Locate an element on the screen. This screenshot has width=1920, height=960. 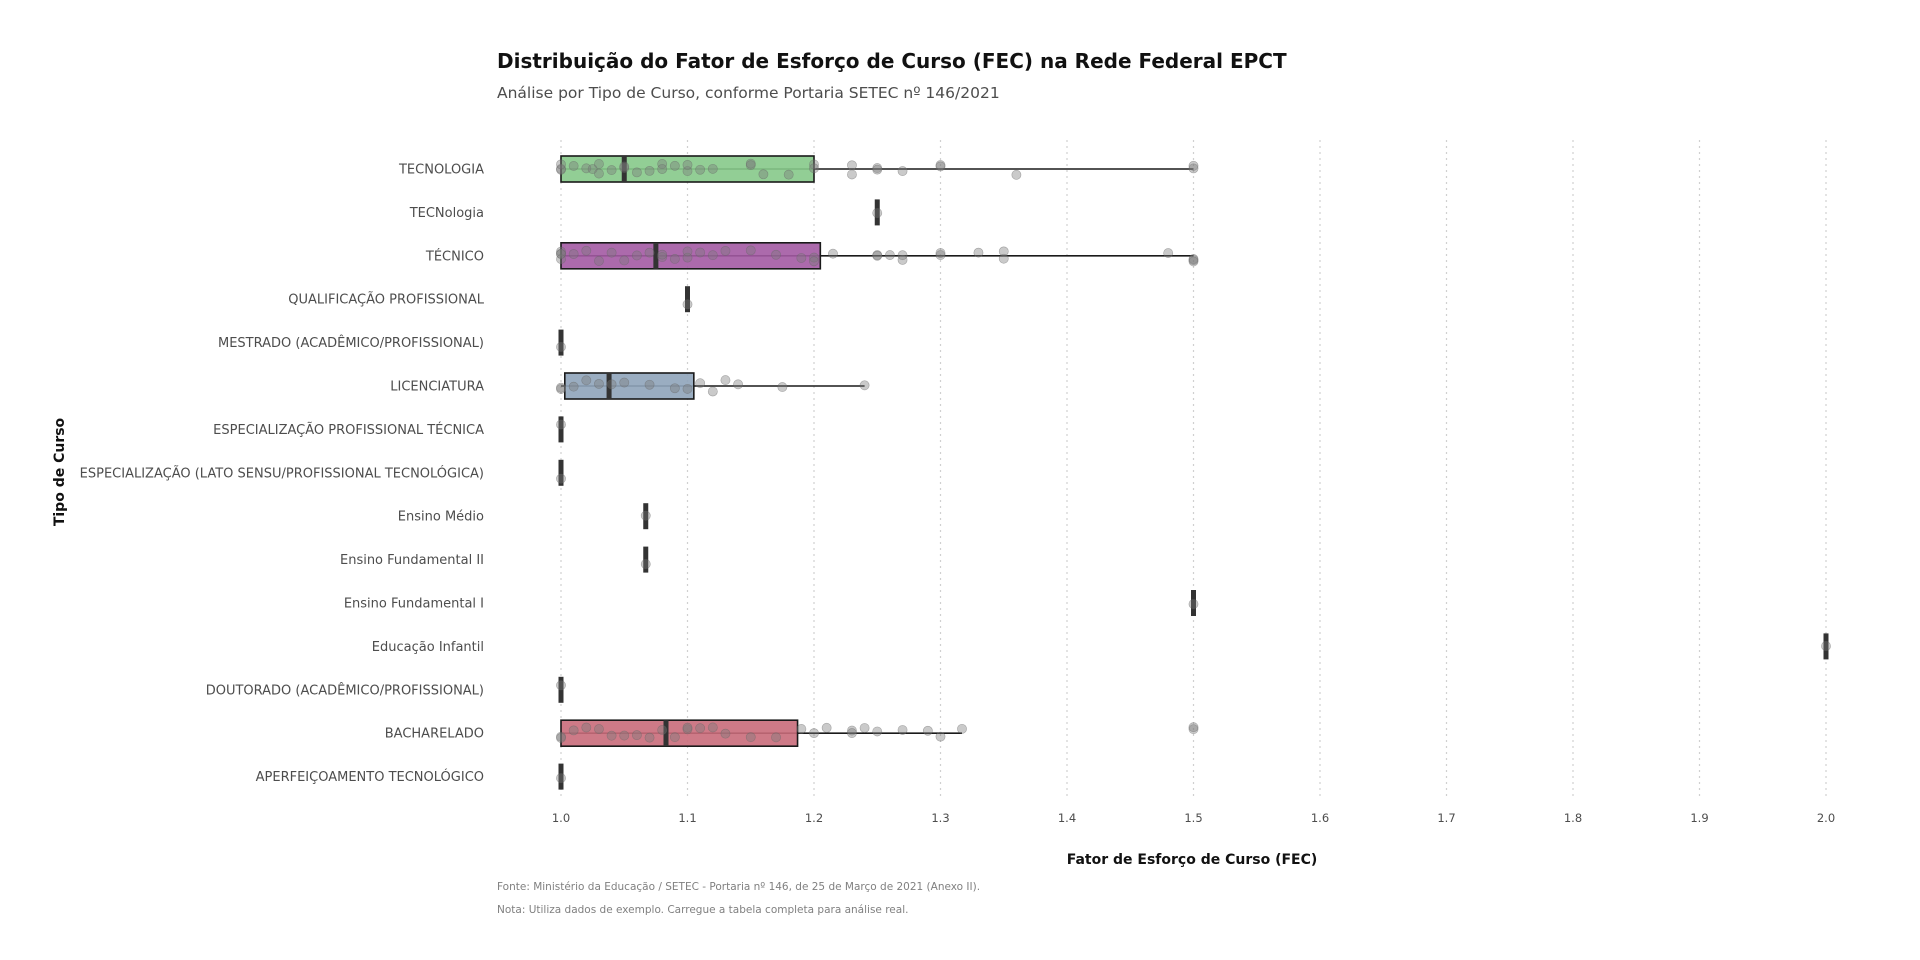
box-ensino-fundamental-i is located at coordinates (1193, 603).